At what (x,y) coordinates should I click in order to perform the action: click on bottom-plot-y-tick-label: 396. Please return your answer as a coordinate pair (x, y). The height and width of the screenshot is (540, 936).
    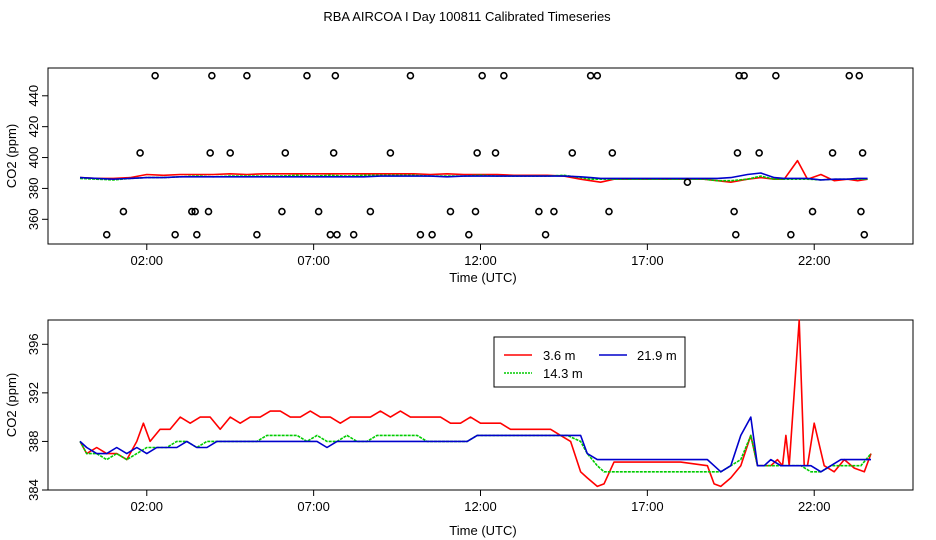
    Looking at the image, I should click on (33, 344).